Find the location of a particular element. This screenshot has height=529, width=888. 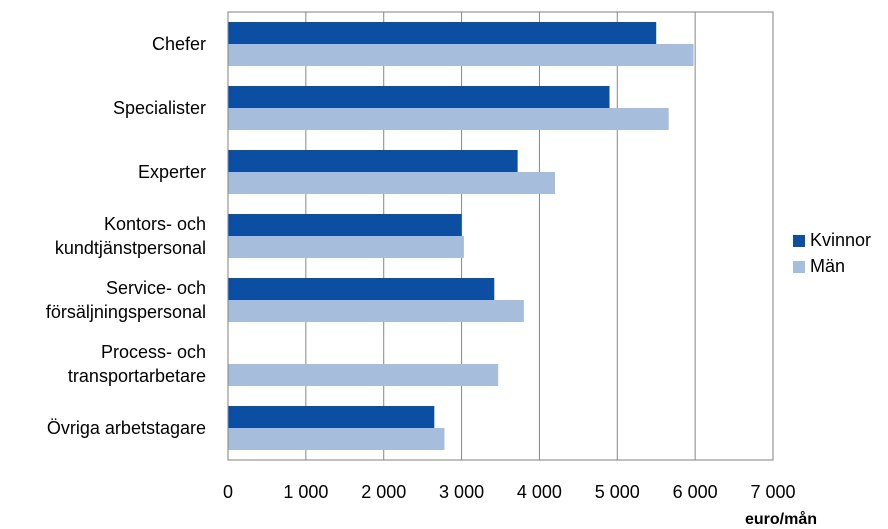

category-label-1-0: Specialister is located at coordinates (159, 108).